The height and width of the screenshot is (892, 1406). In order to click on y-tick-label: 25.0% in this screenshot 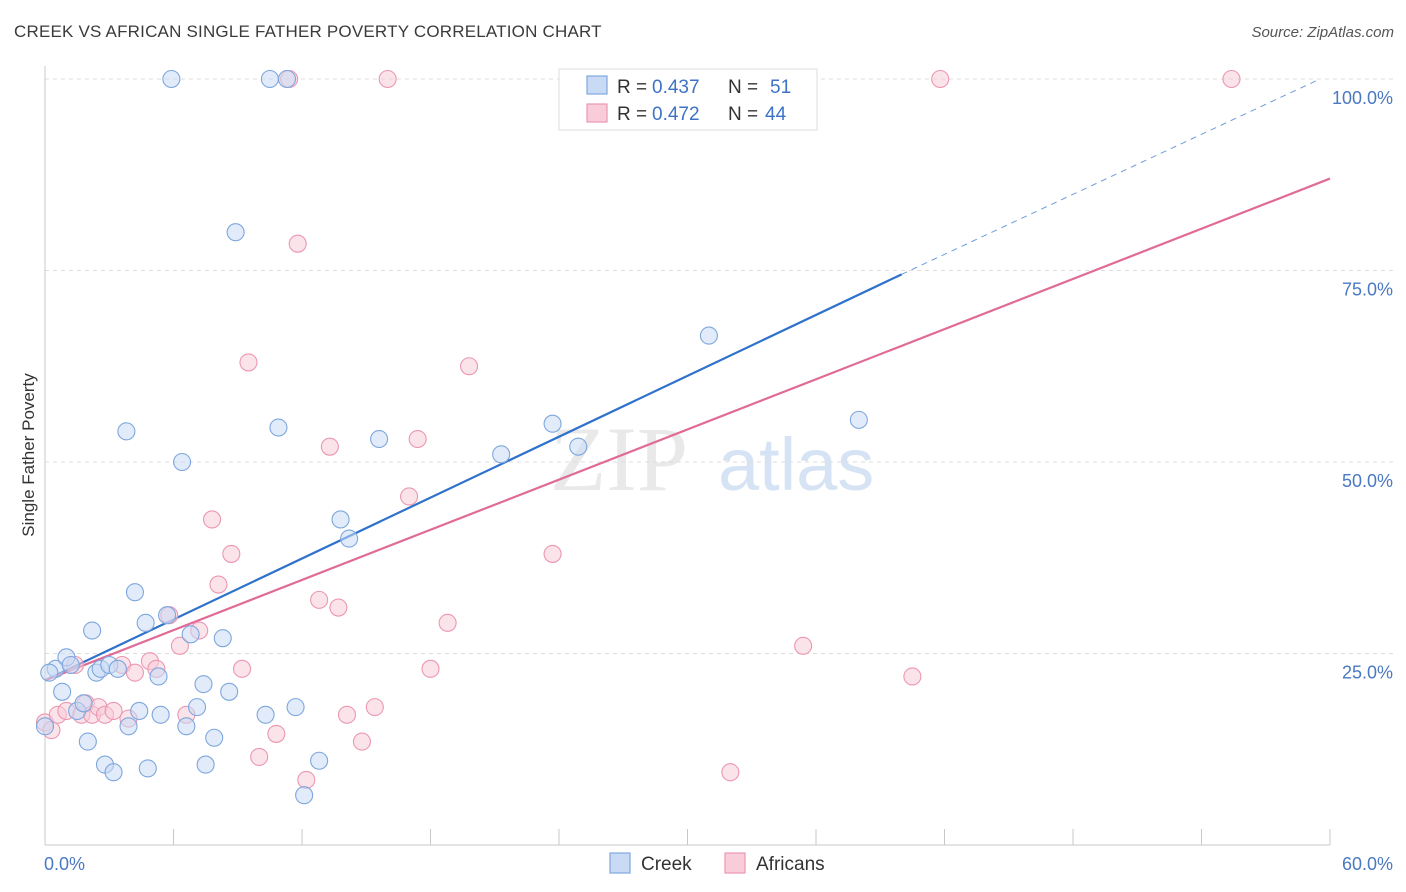, I will do `click(1367, 673)`.